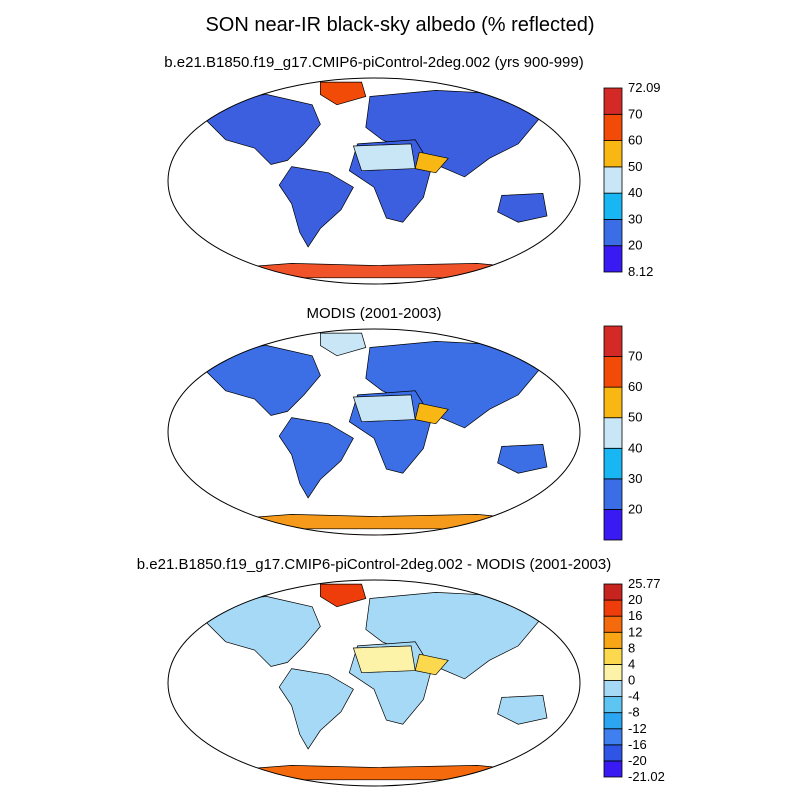  Describe the element at coordinates (644, 87) in the screenshot. I see `colorbar-label: 72.09` at that location.